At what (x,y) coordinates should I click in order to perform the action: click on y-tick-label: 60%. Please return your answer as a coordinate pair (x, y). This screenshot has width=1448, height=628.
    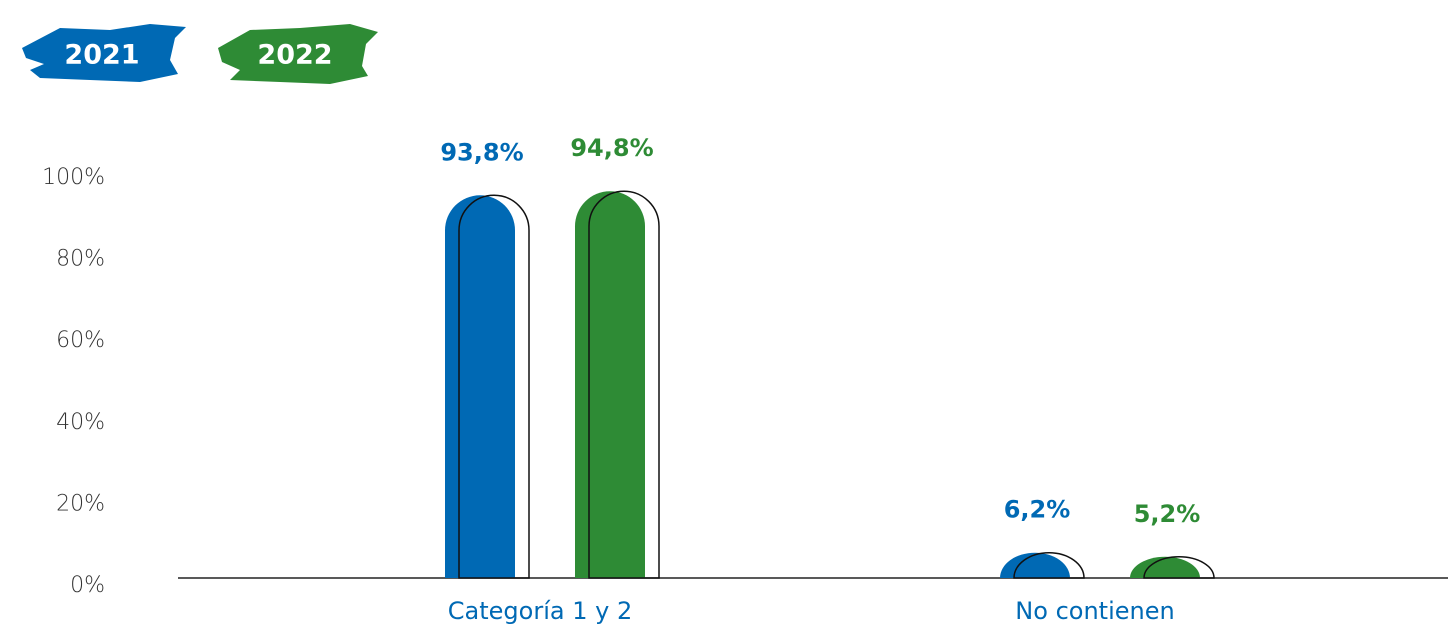
    Looking at the image, I should click on (80, 340).